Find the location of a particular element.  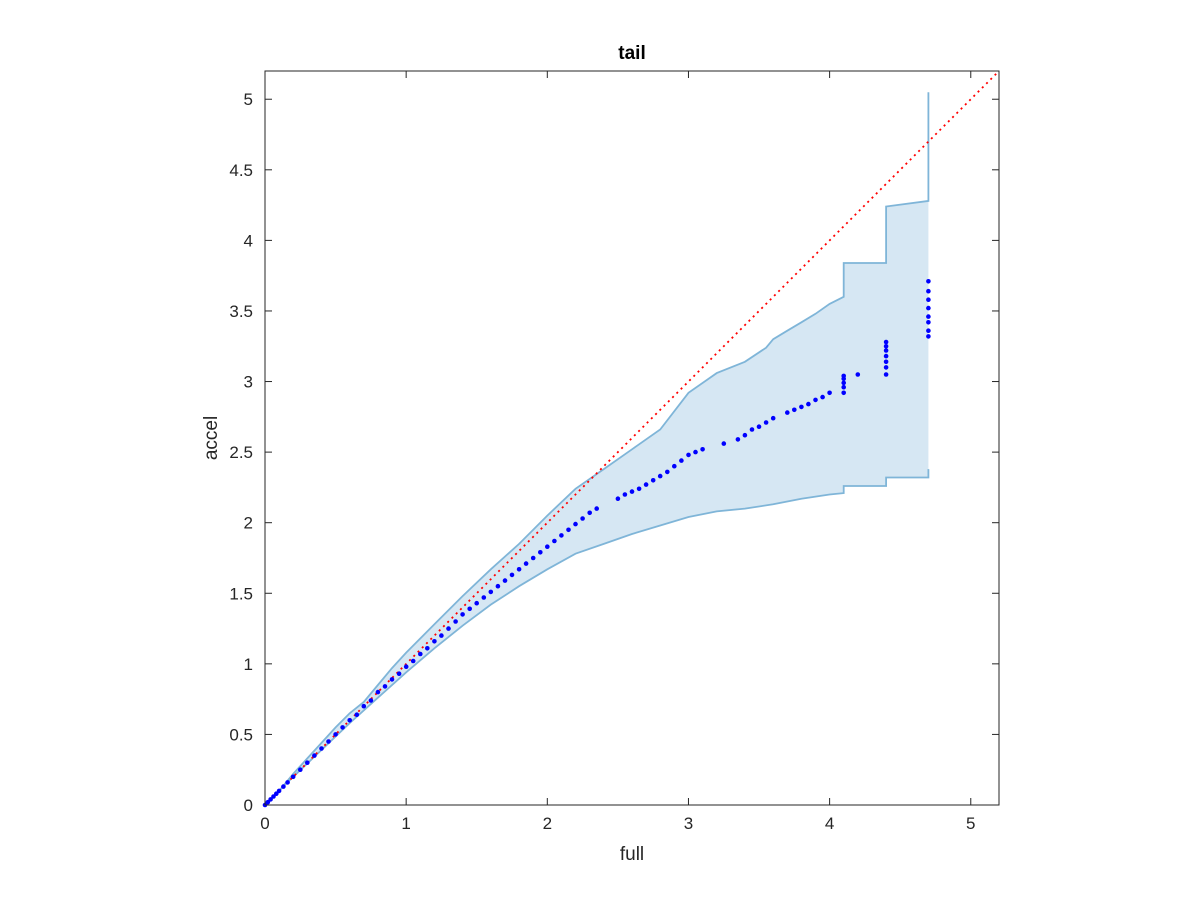

x-tick-label: 2 is located at coordinates (547, 823).